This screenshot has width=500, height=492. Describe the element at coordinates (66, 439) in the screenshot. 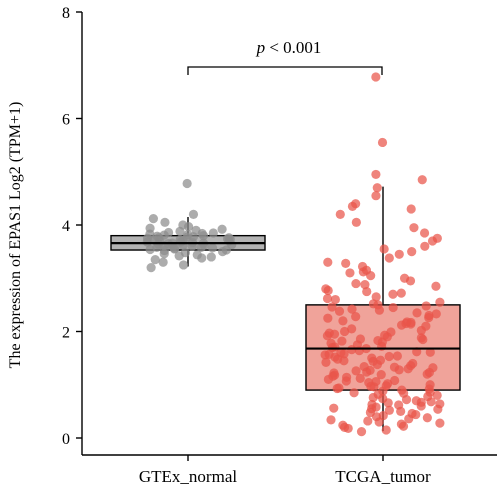

I see `y-tick-label: 0` at that location.